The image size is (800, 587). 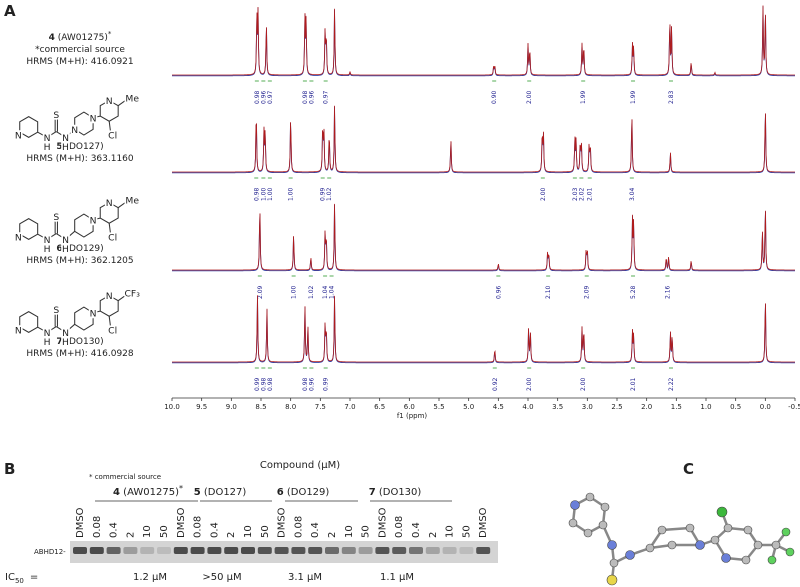 I want to click on integral-value: 2.83, so click(x=671, y=97).